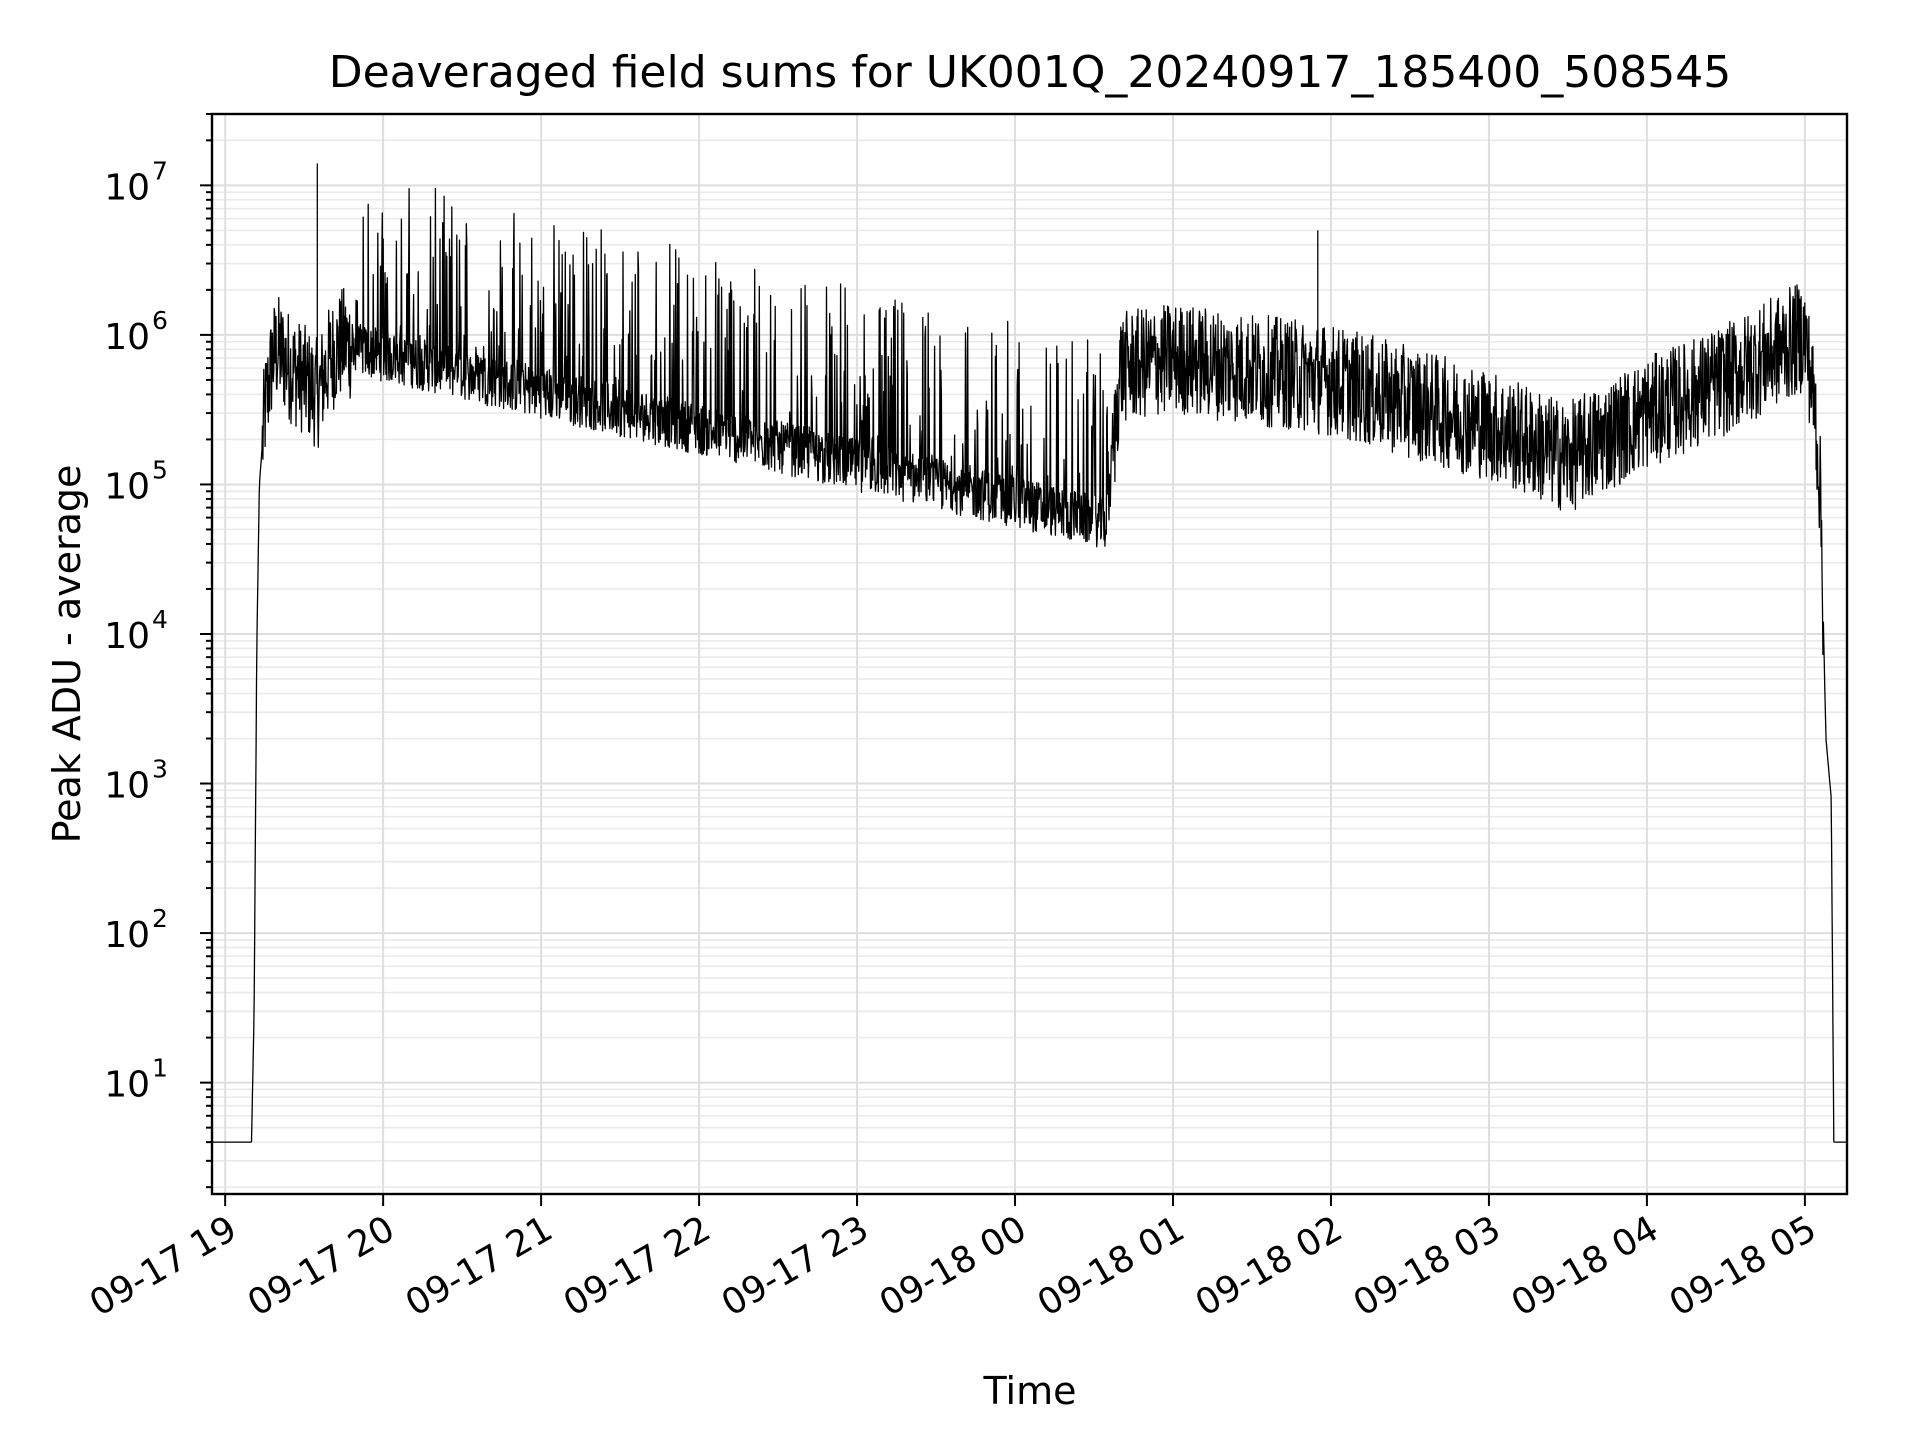 This screenshot has width=1920, height=1440. What do you see at coordinates (160, 1068) in the screenshot?
I see `y-tick-exponent: 1` at bounding box center [160, 1068].